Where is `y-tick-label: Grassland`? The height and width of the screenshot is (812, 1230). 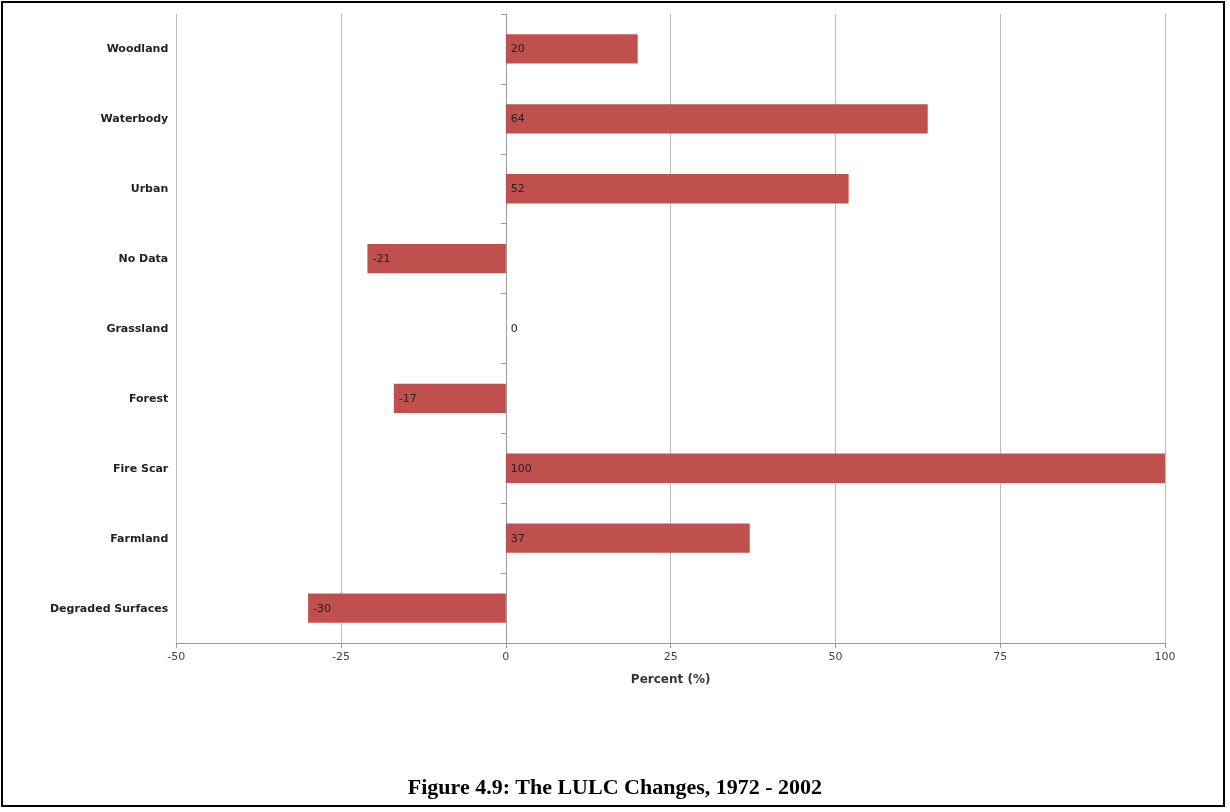 y-tick-label: Grassland is located at coordinates (137, 328).